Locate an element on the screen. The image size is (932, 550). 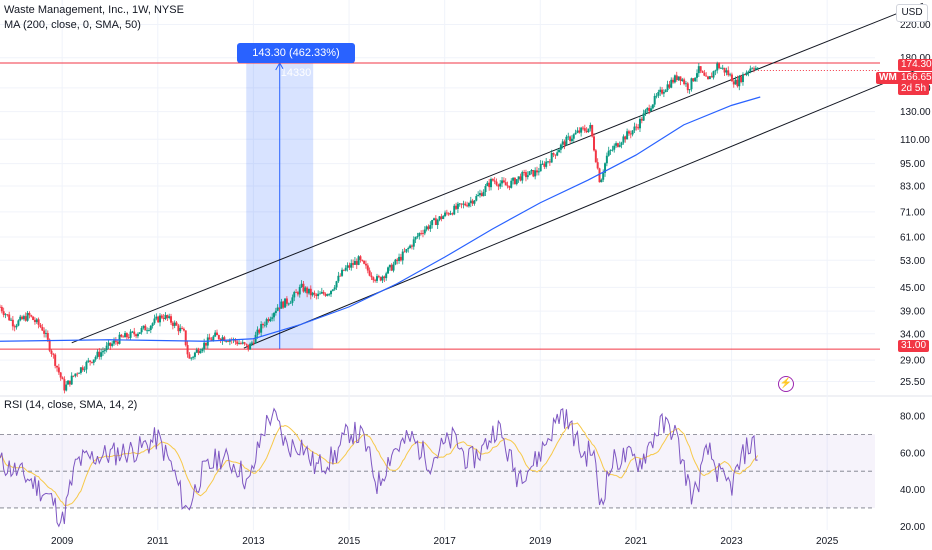
price-tick-label: 220.00 is located at coordinates (915, 25).